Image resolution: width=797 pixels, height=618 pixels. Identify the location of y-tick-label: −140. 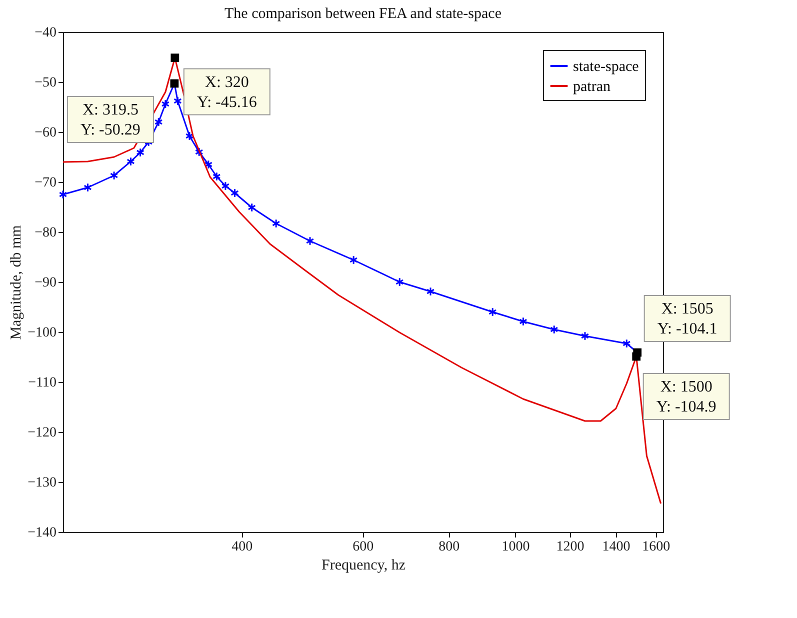
(42, 533).